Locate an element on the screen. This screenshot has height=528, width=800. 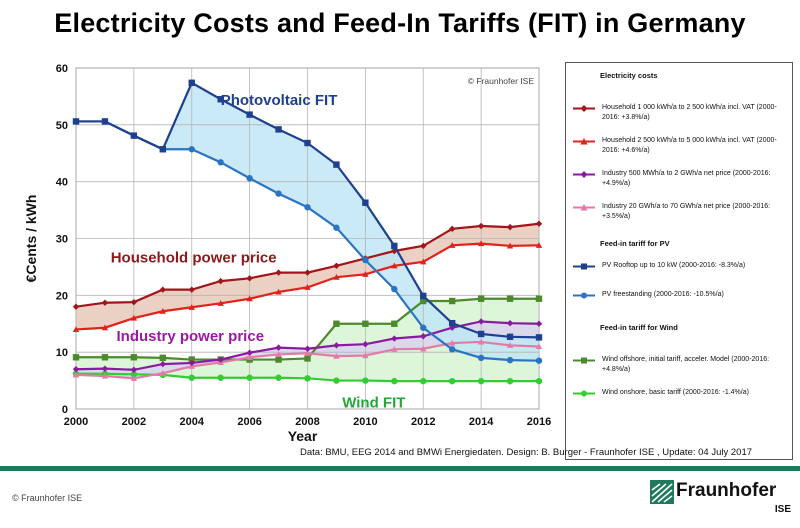
x-tick-label: 2008 is located at coordinates (307, 422).